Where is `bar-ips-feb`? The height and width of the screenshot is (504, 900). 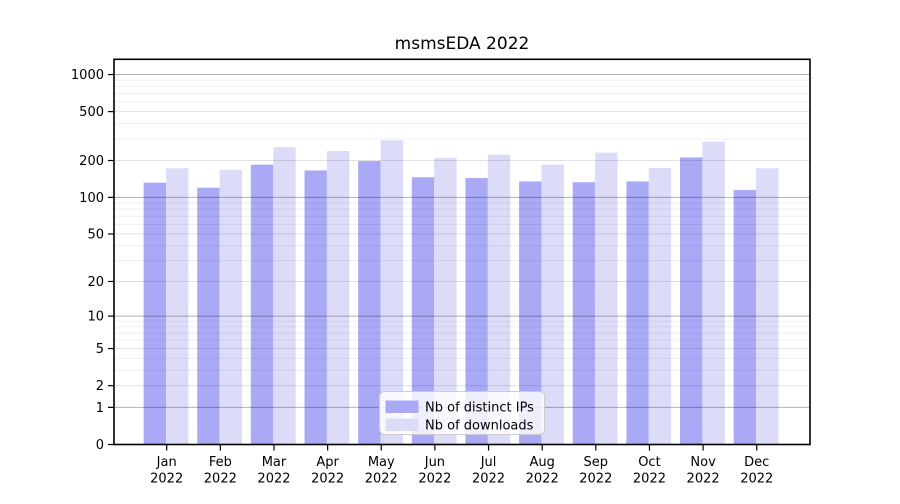 bar-ips-feb is located at coordinates (208, 316).